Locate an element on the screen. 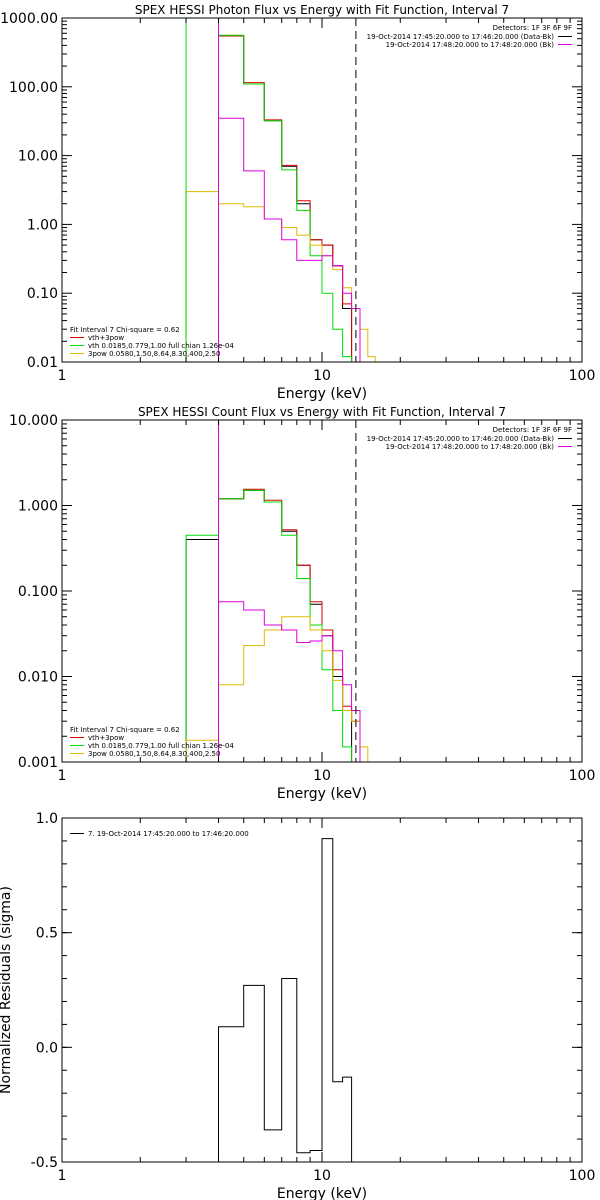  y-tick-label: -0.5 is located at coordinates (44, 1163).